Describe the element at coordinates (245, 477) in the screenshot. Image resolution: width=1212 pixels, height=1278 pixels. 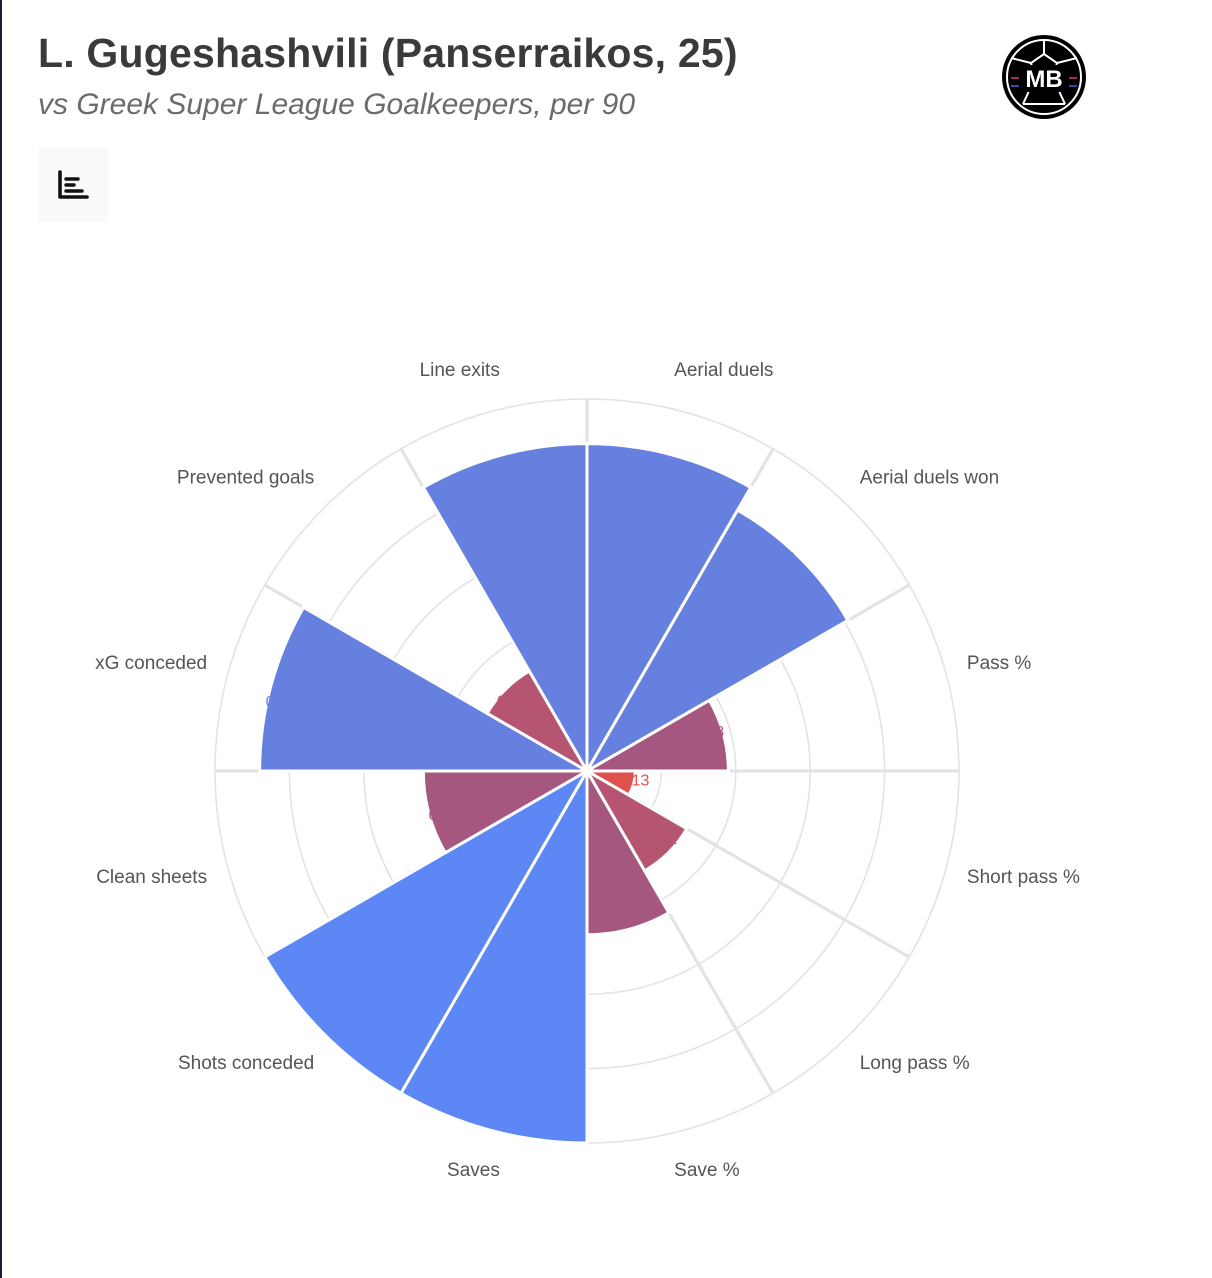
I see `axis-label-prevented-goals: Prevented goals` at that location.